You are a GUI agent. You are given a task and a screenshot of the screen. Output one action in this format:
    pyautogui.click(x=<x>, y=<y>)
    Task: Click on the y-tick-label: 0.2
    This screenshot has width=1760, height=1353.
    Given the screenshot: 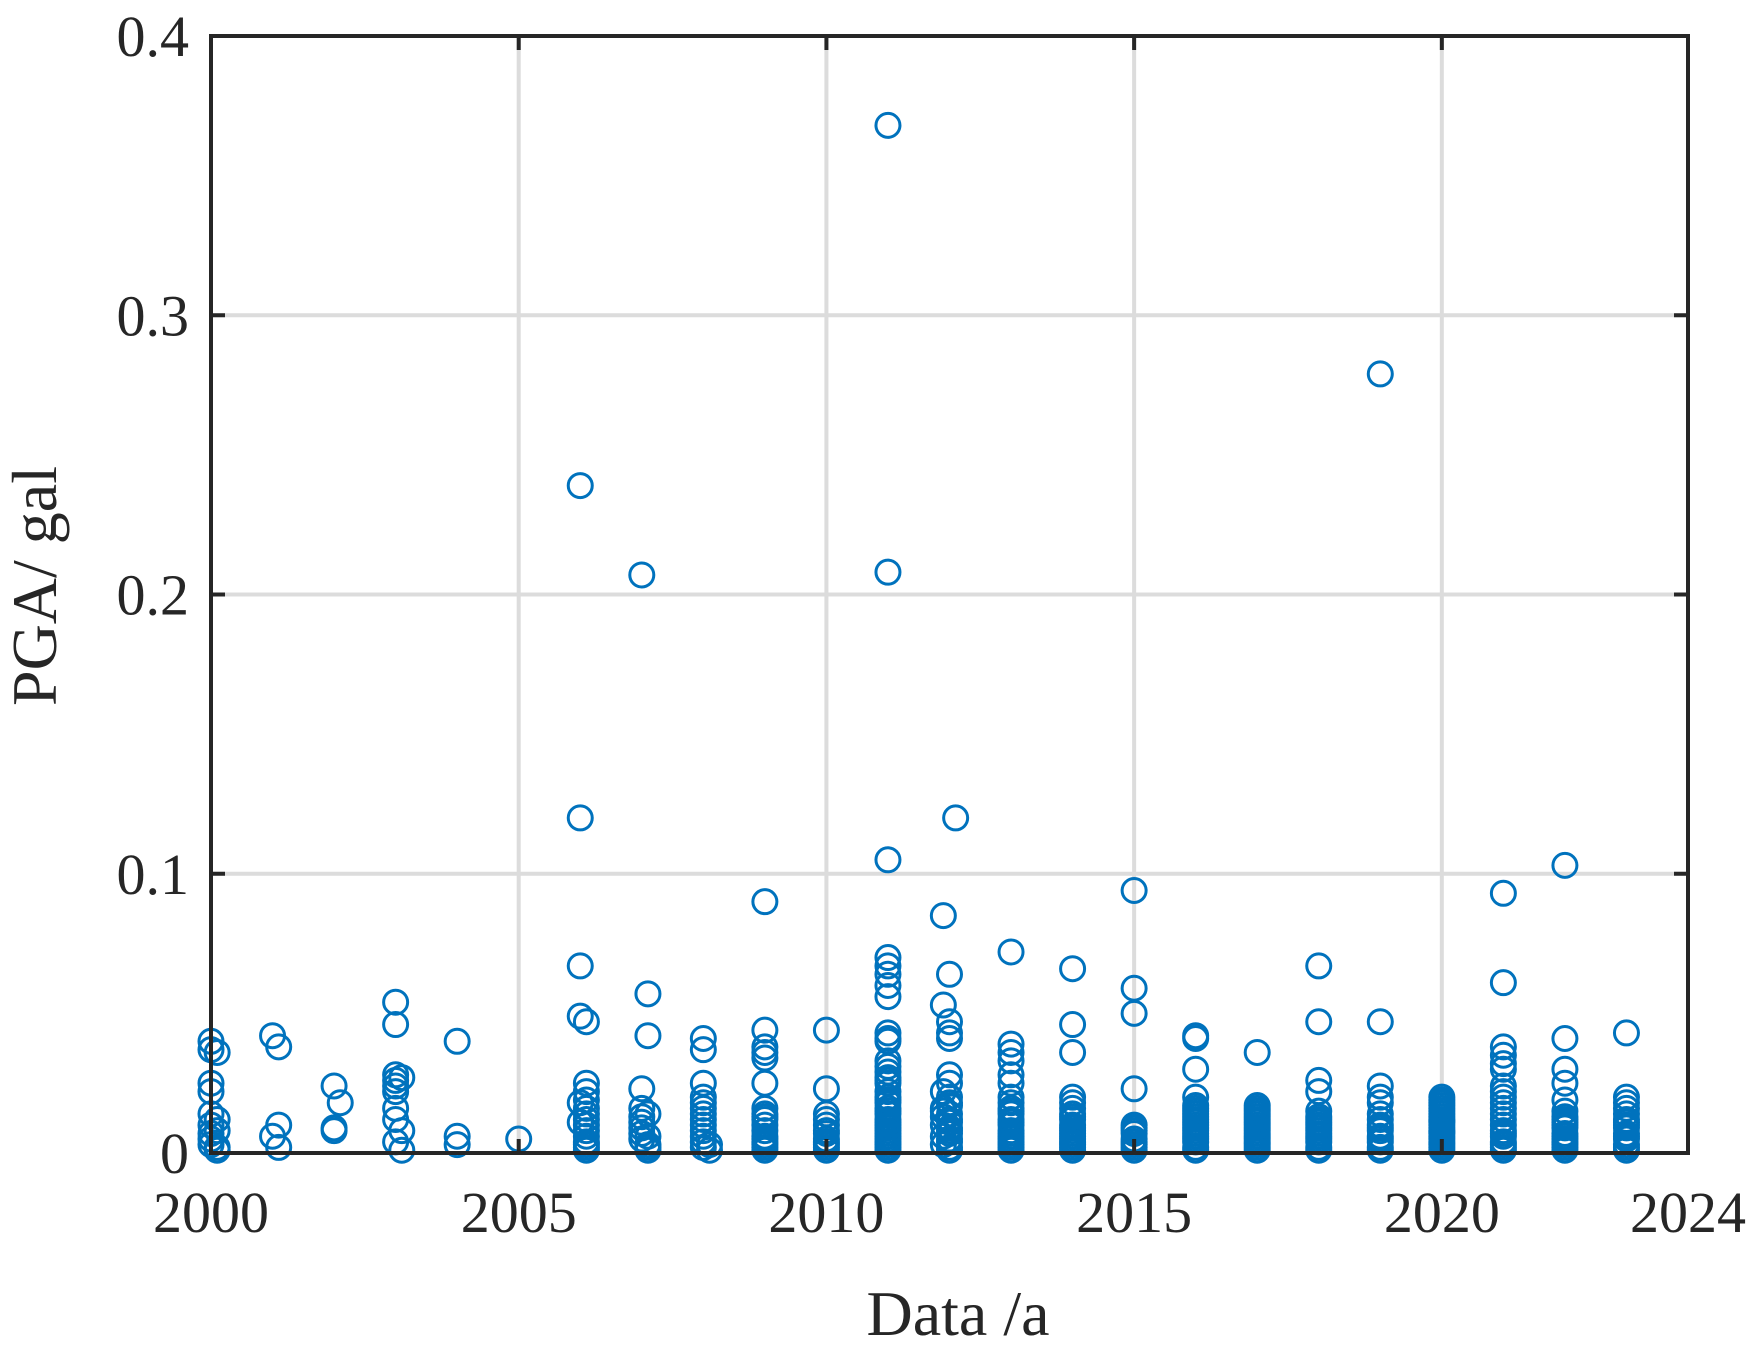 What is the action you would take?
    pyautogui.click(x=153, y=595)
    